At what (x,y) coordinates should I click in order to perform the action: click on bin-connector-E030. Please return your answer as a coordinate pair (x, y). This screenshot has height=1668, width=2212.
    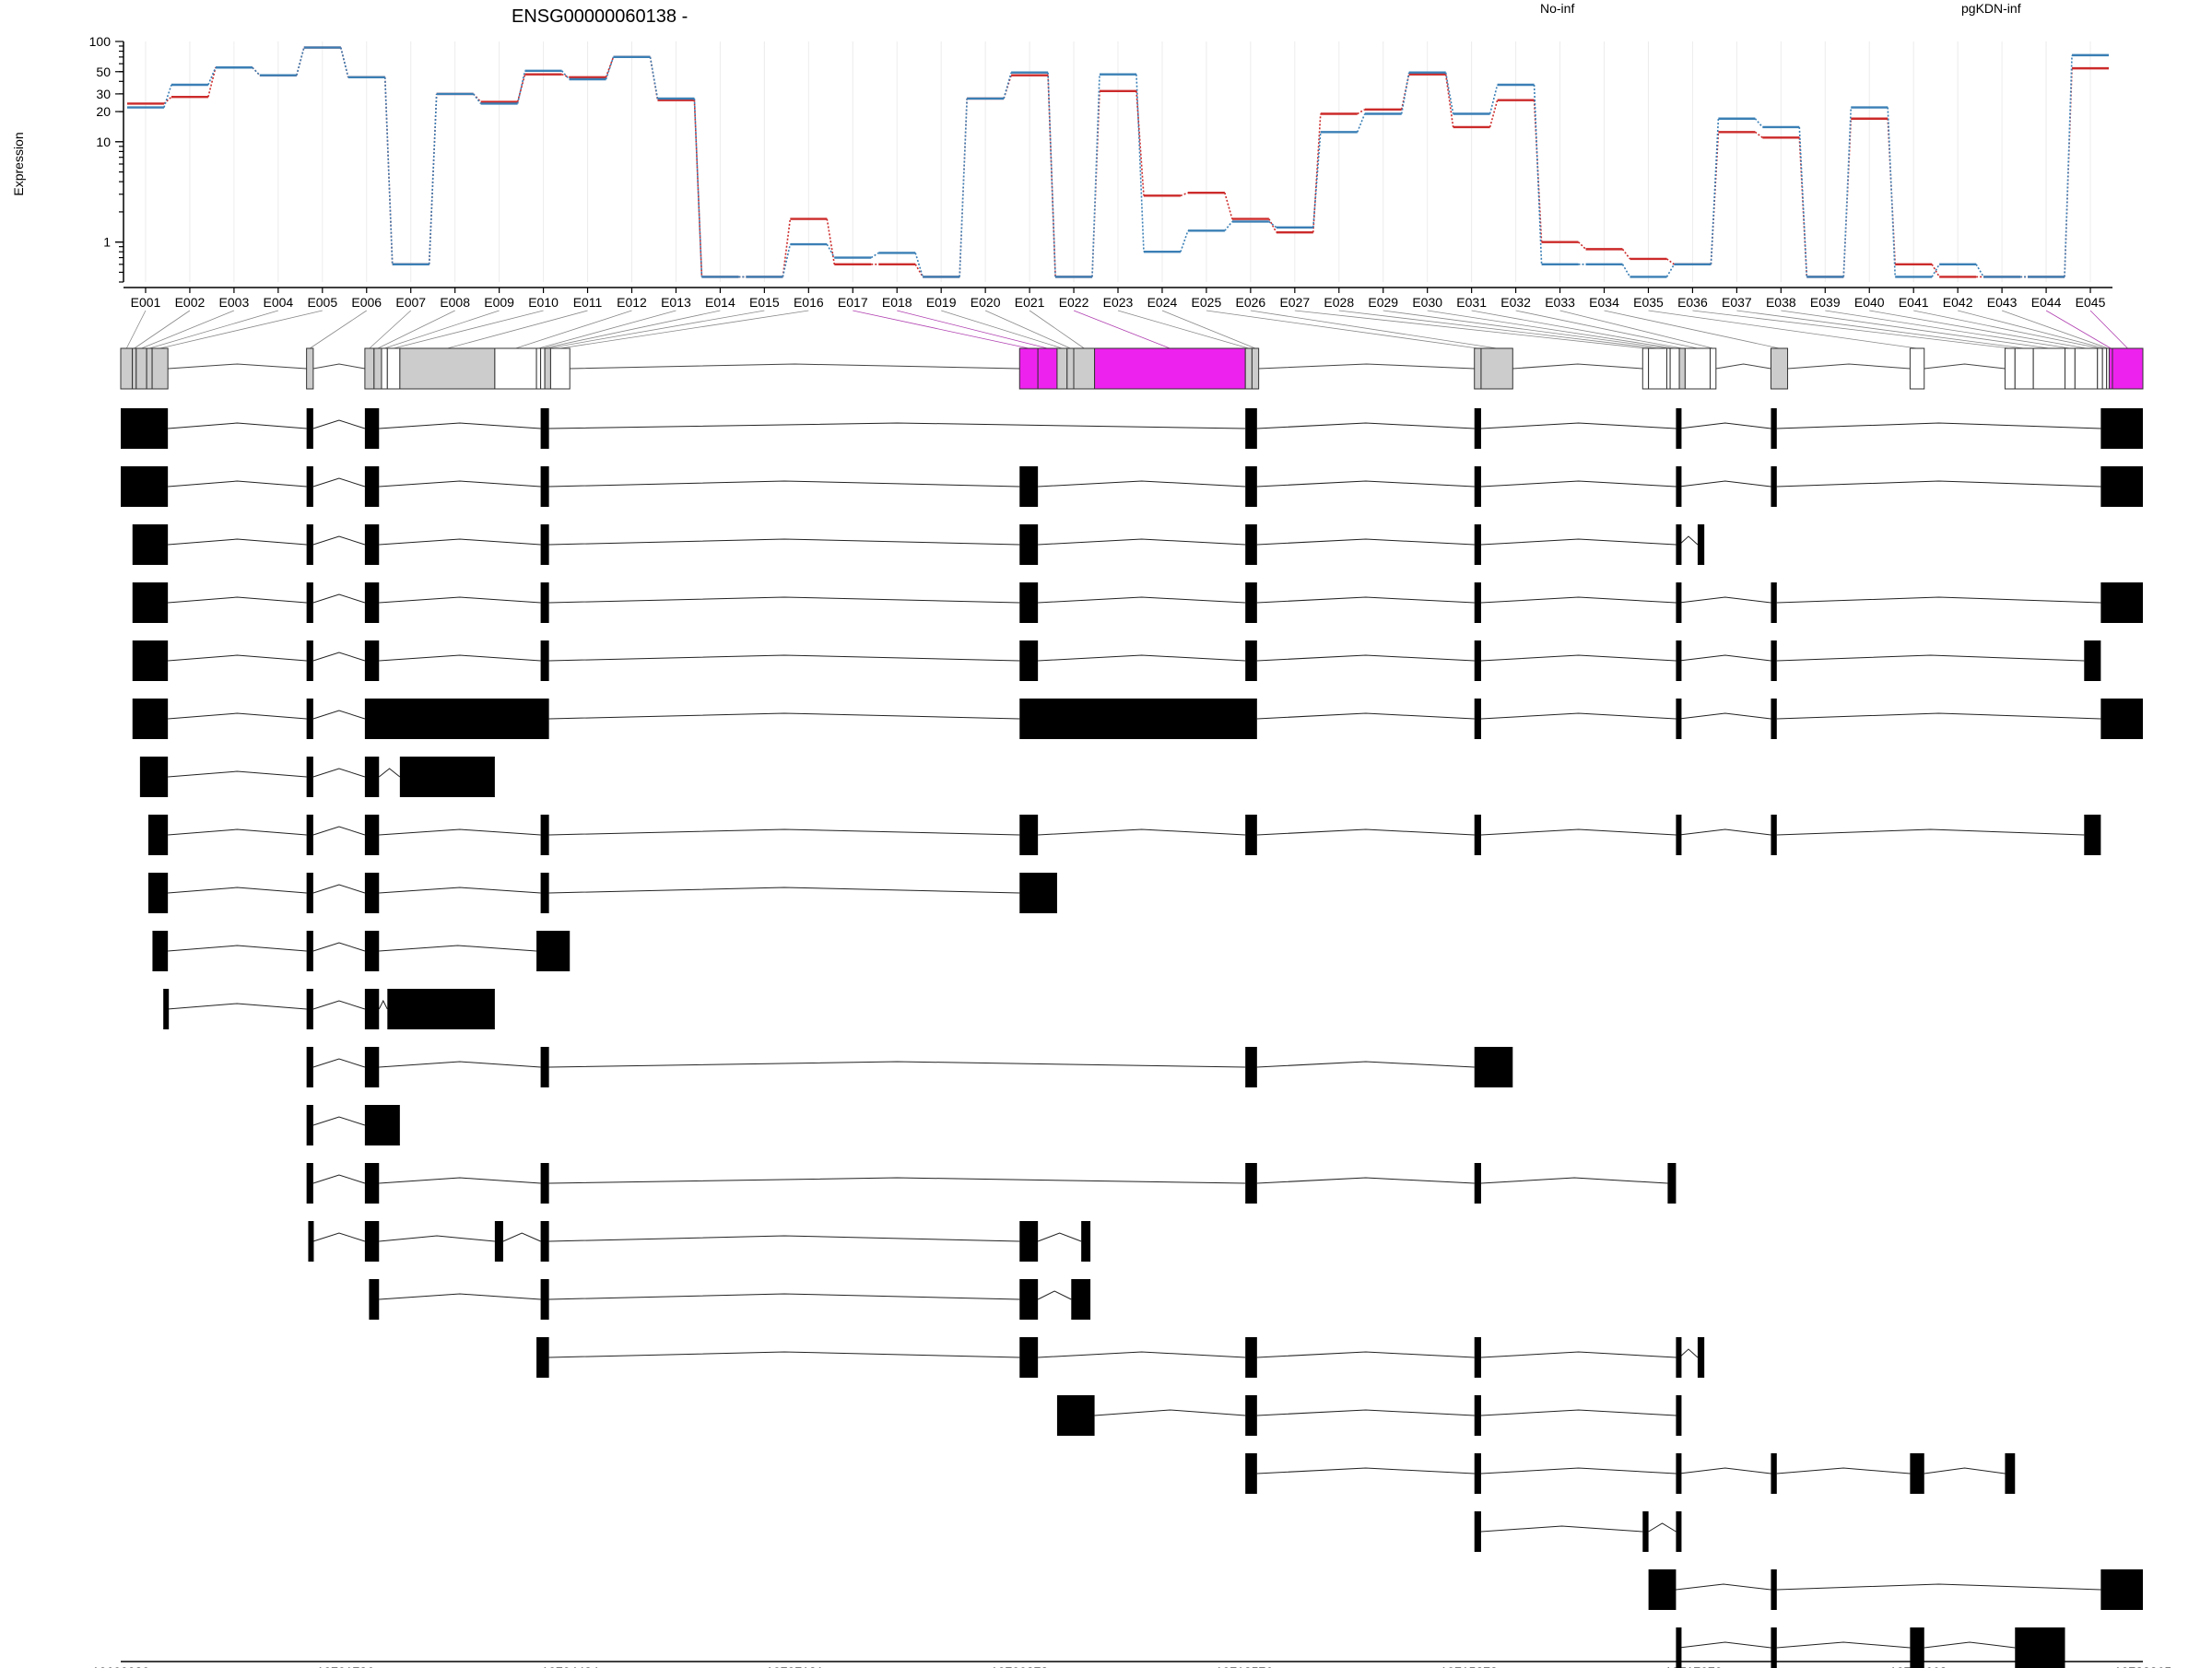
    Looking at the image, I should click on (1551, 329).